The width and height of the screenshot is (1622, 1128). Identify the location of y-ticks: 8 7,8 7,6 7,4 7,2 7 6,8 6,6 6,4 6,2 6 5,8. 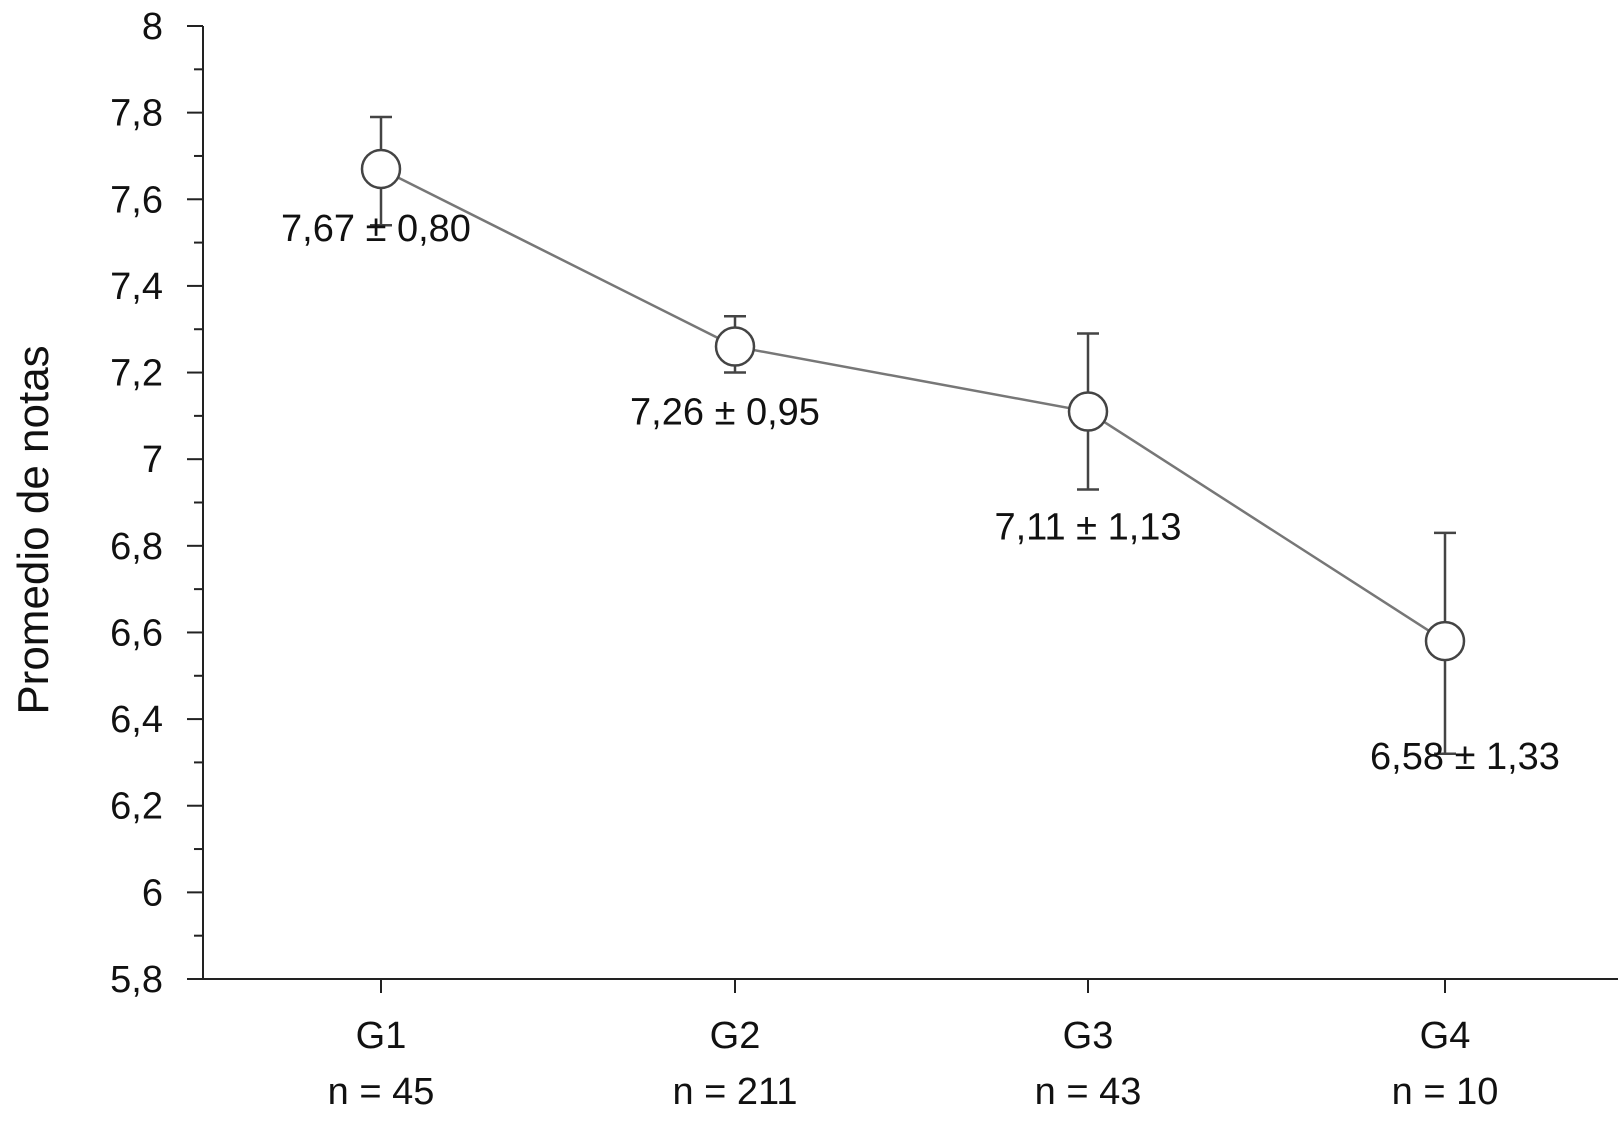
(156, 503).